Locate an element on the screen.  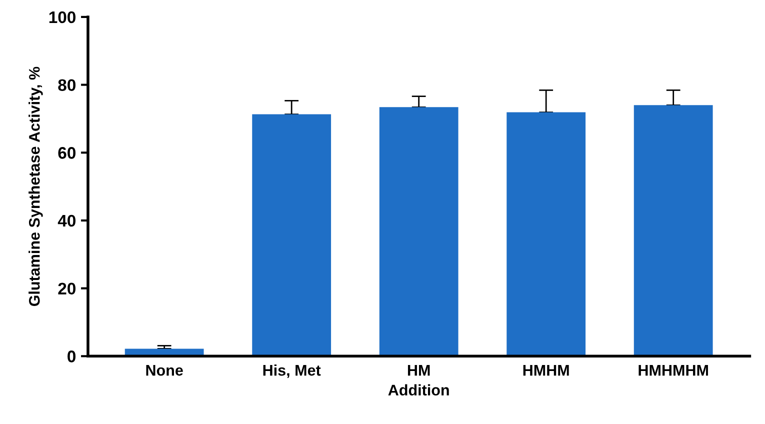
y-tick-label: 40 is located at coordinates (67, 220).